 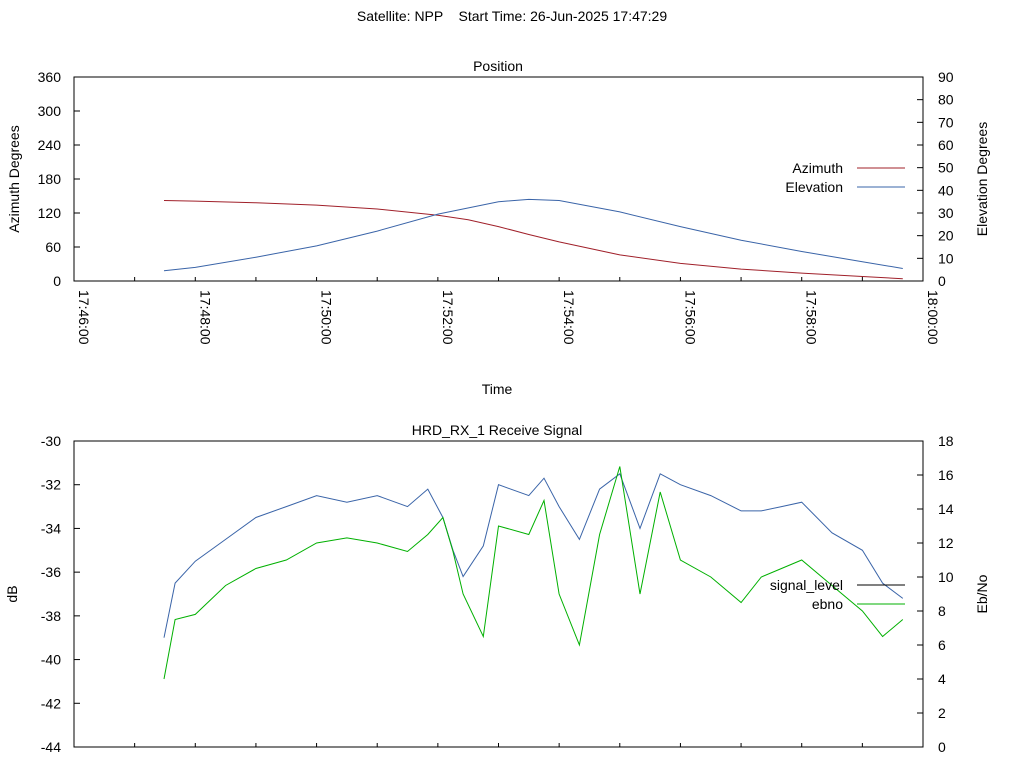 What do you see at coordinates (497, 430) in the screenshot?
I see `signal-chart-title: HRD_RX_1 Receive Signal` at bounding box center [497, 430].